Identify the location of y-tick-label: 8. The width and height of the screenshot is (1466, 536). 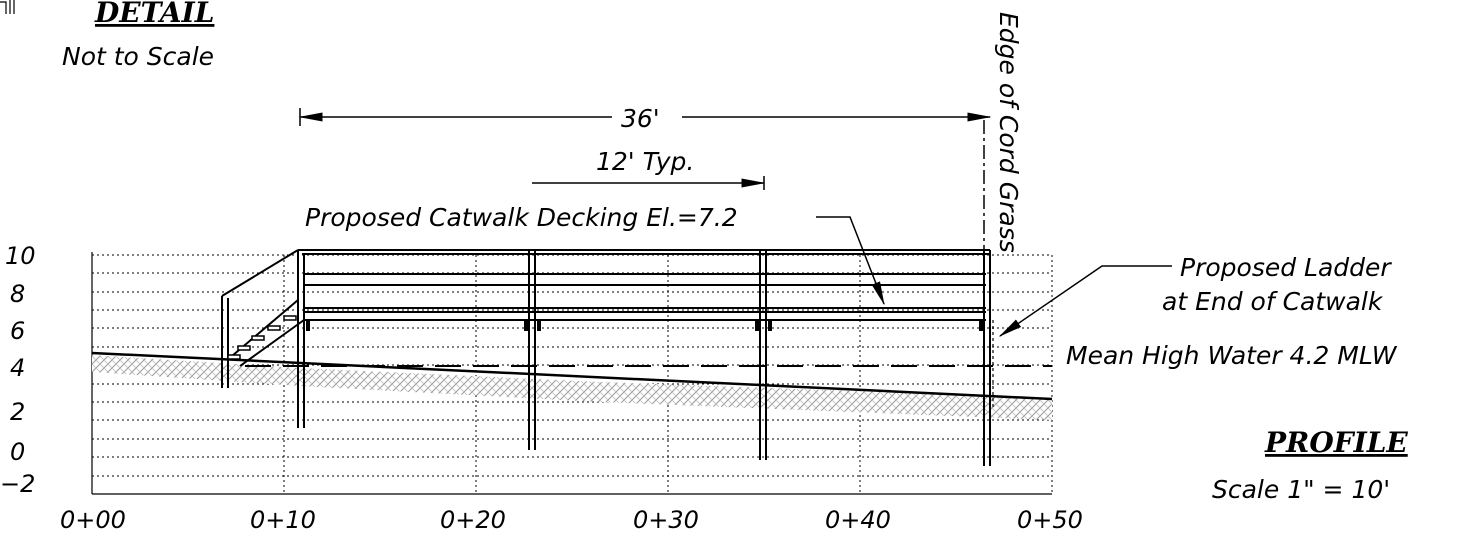
(17, 294).